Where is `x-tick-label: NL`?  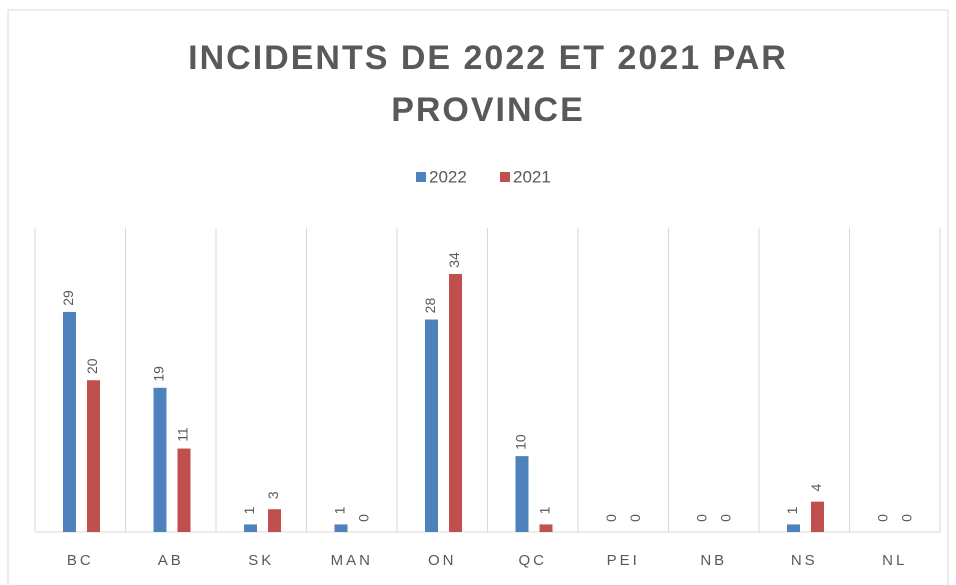
x-tick-label: NL is located at coordinates (894, 560).